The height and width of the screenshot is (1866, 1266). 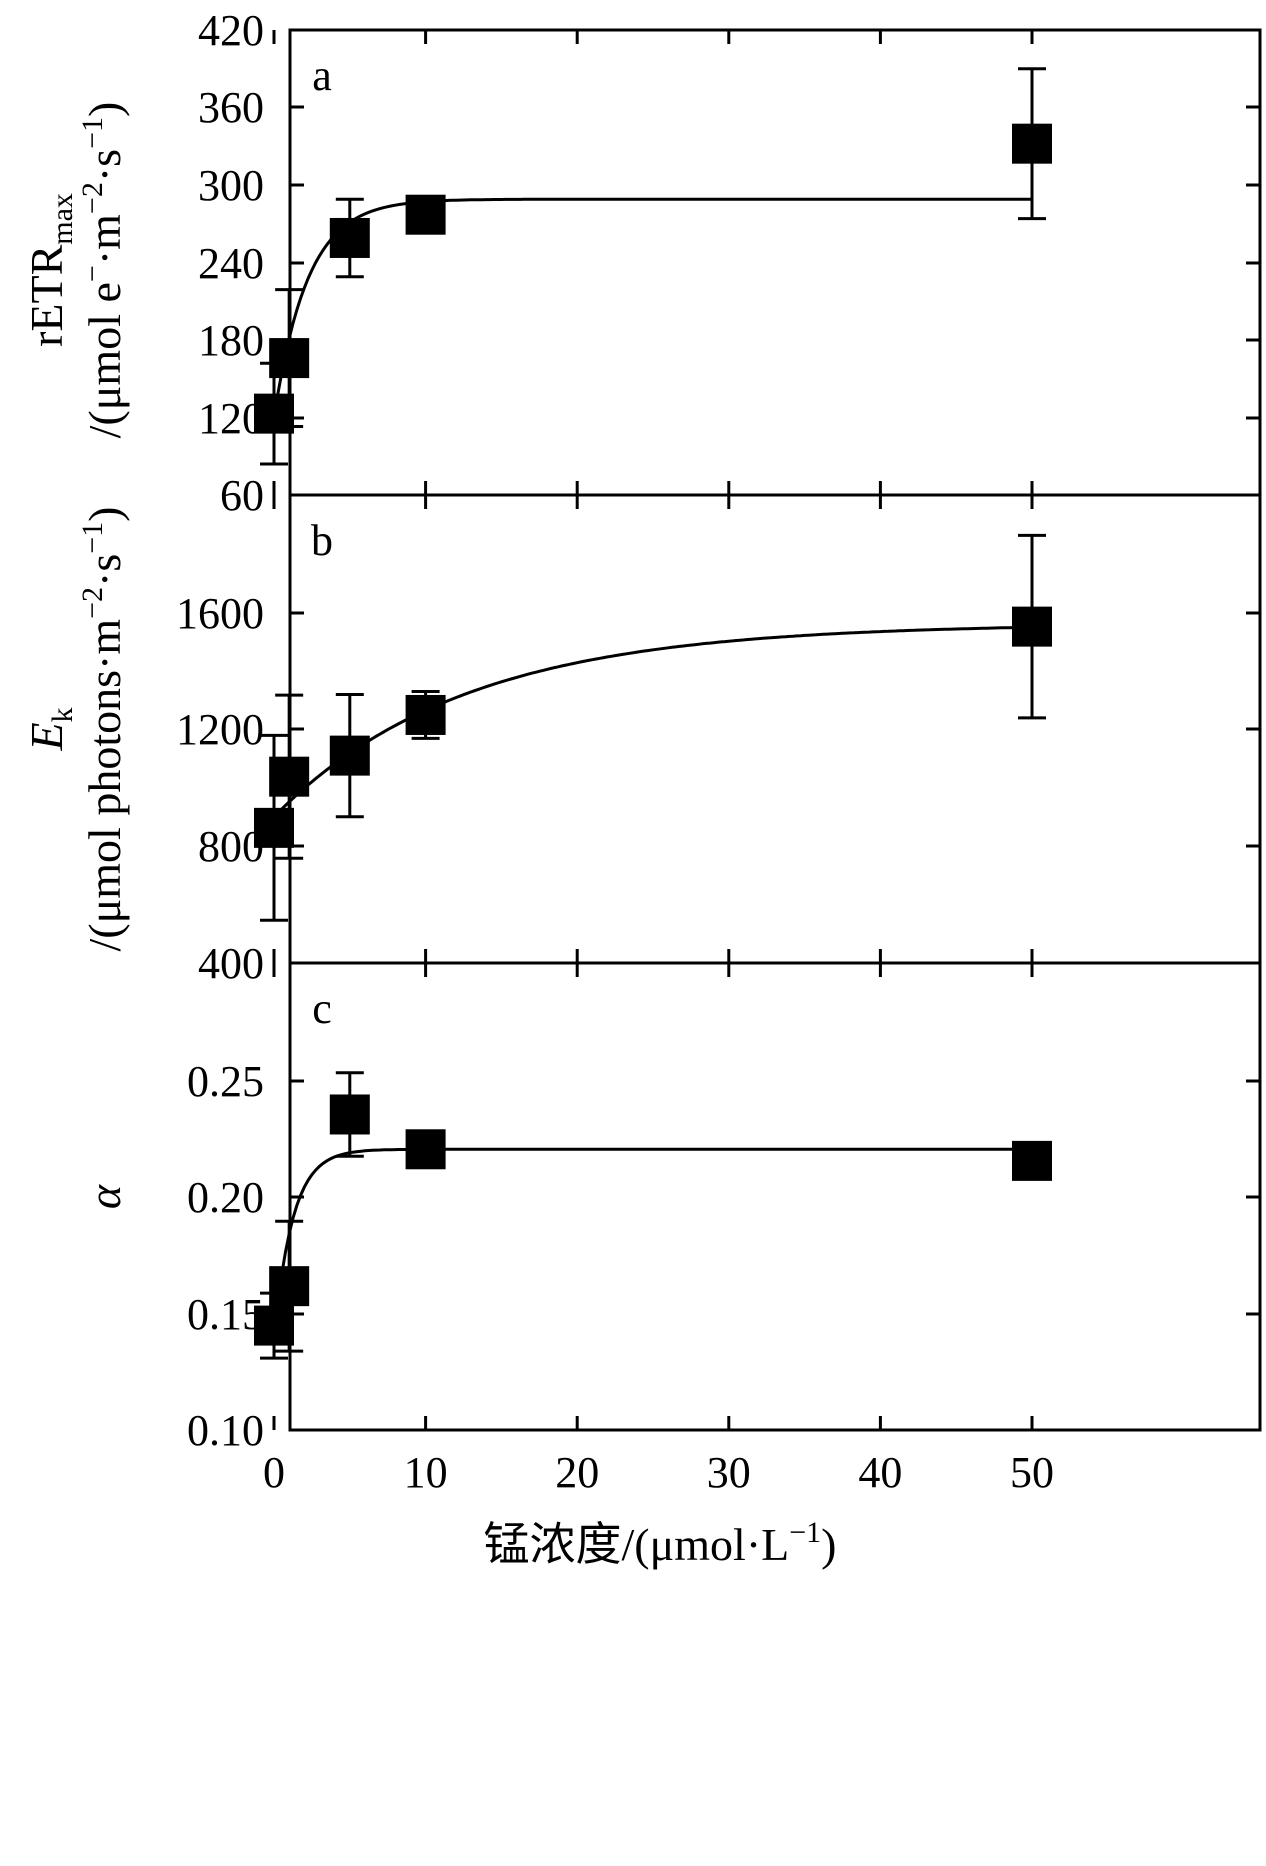 What do you see at coordinates (242, 495) in the screenshot?
I see `y-tick-label: 60` at bounding box center [242, 495].